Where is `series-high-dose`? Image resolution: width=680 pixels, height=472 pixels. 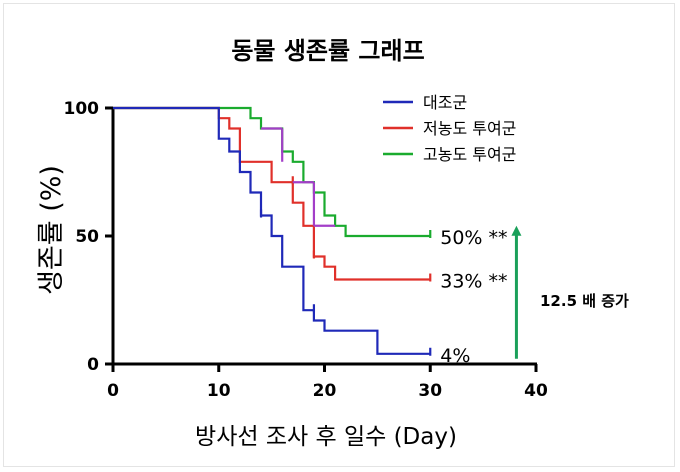
series-high-dose is located at coordinates (272, 172).